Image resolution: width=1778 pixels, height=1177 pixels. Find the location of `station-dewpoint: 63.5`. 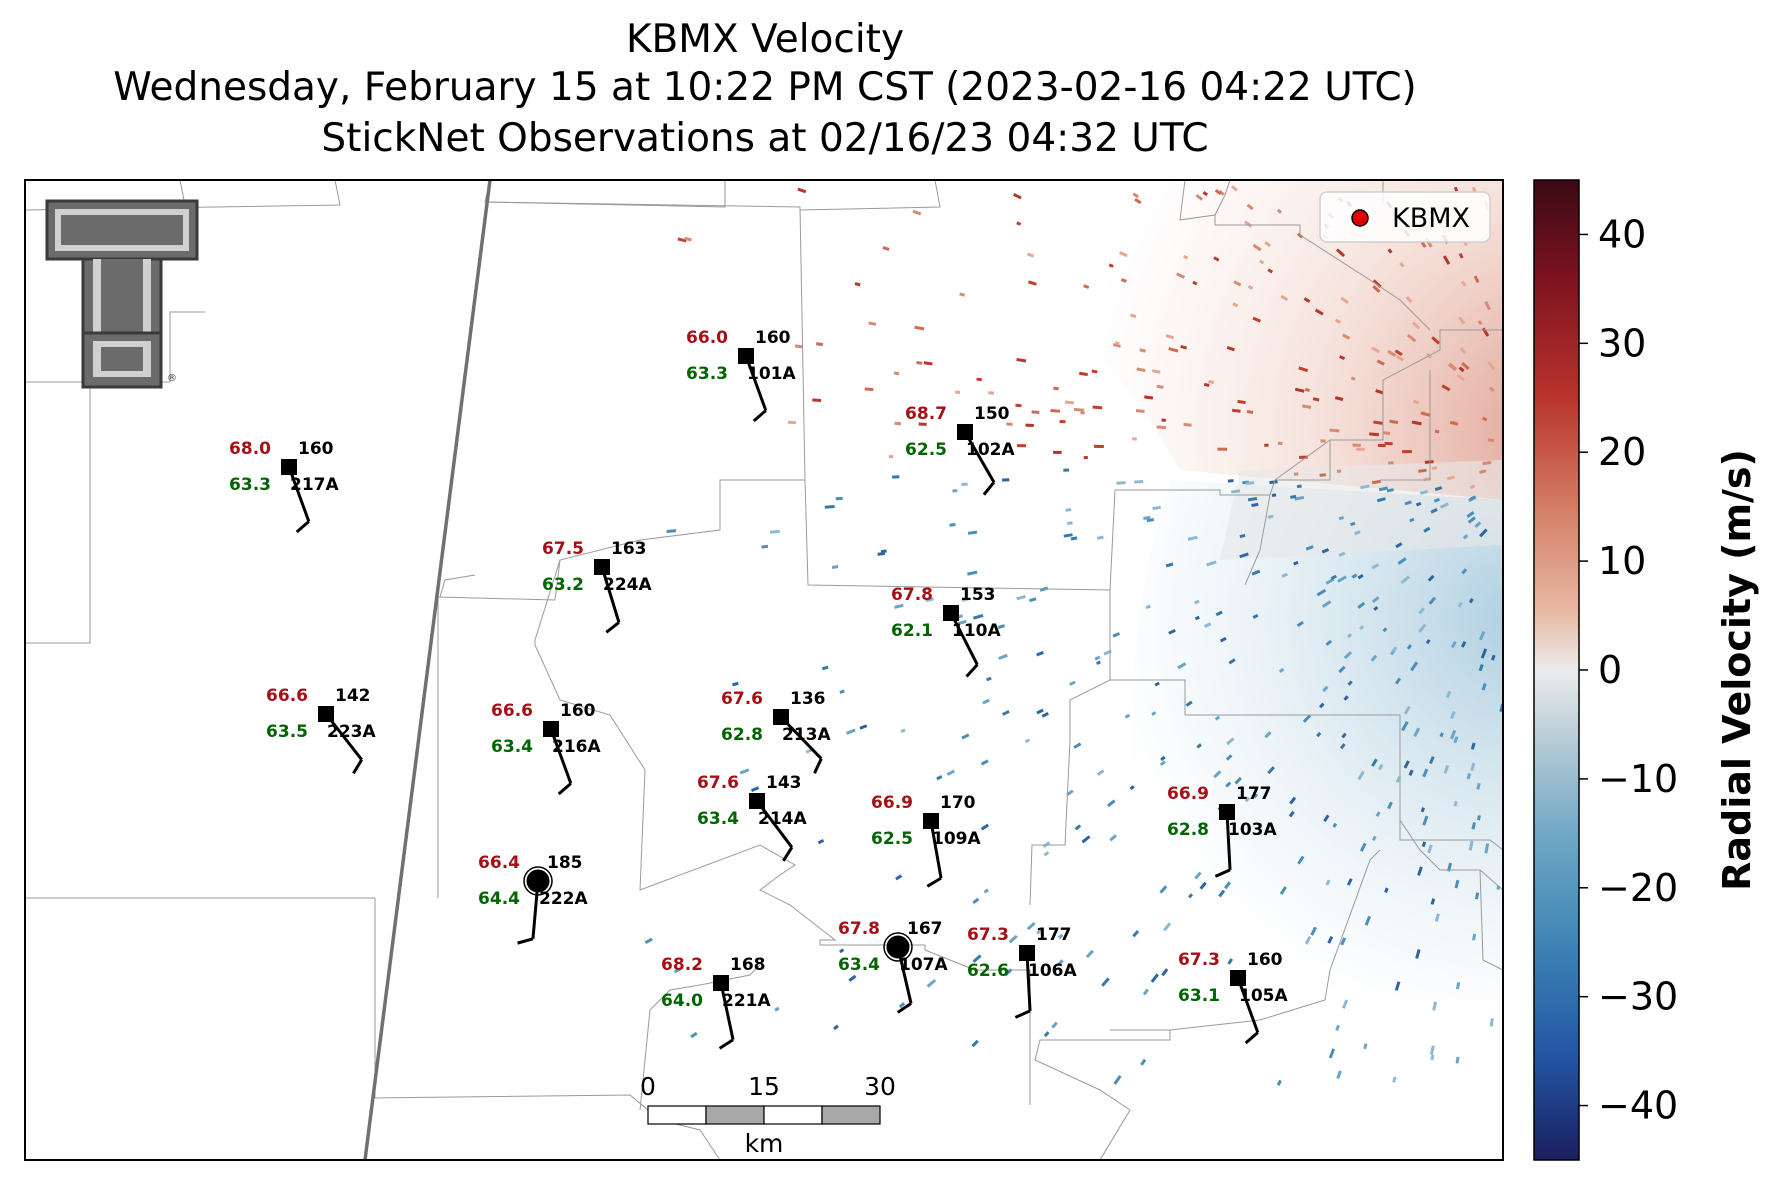

station-dewpoint: 63.5 is located at coordinates (287, 732).